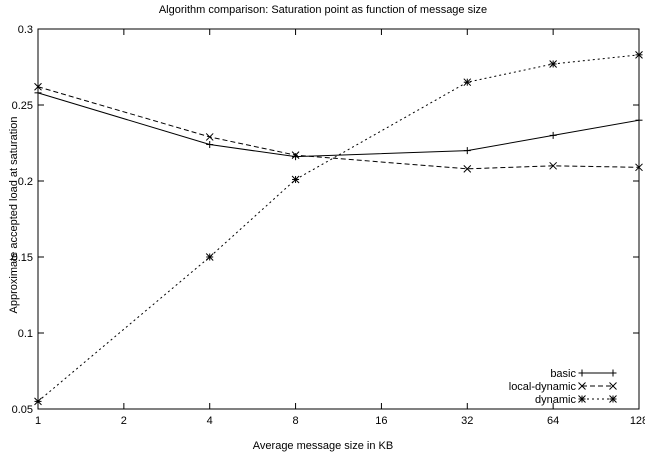  Describe the element at coordinates (555, 400) in the screenshot. I see `legend-label: dynamic` at that location.